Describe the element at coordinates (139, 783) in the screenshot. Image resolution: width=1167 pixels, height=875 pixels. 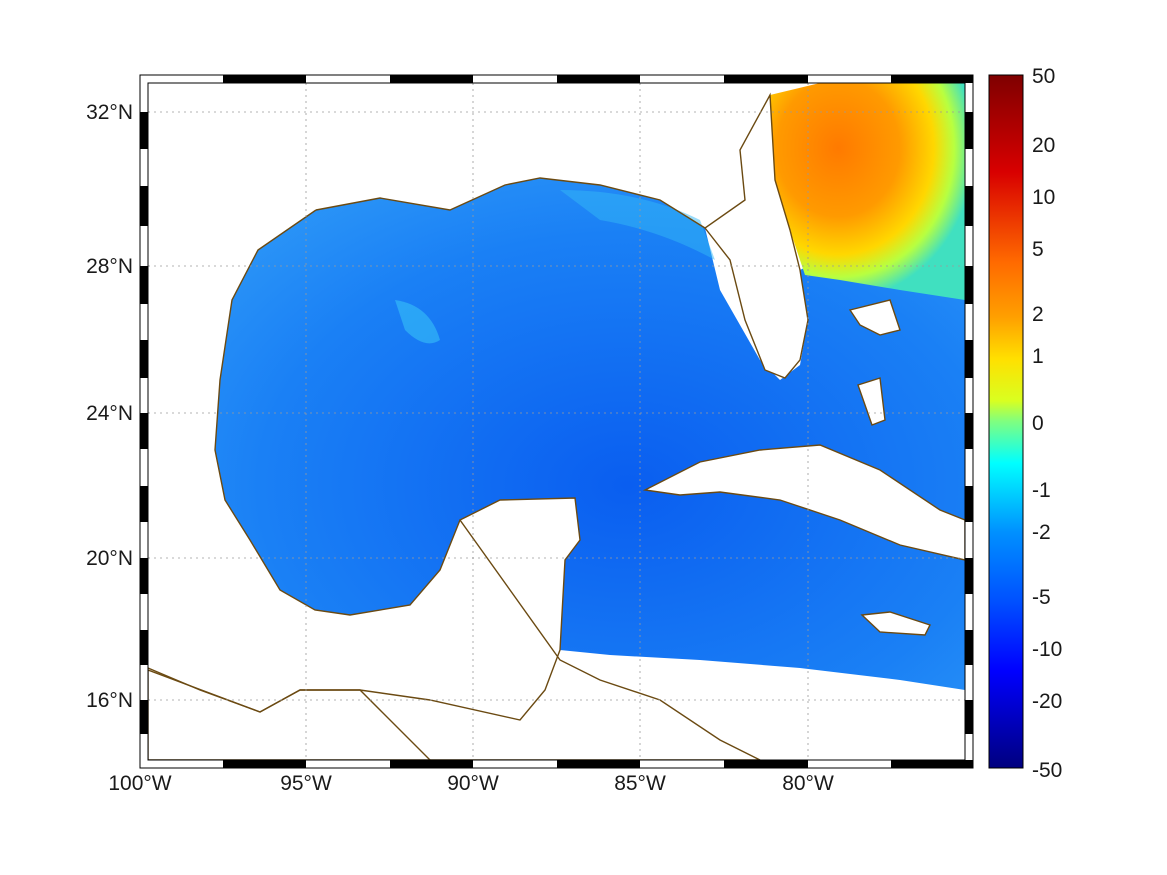
I see `lon-tick-label: 100°W` at that location.